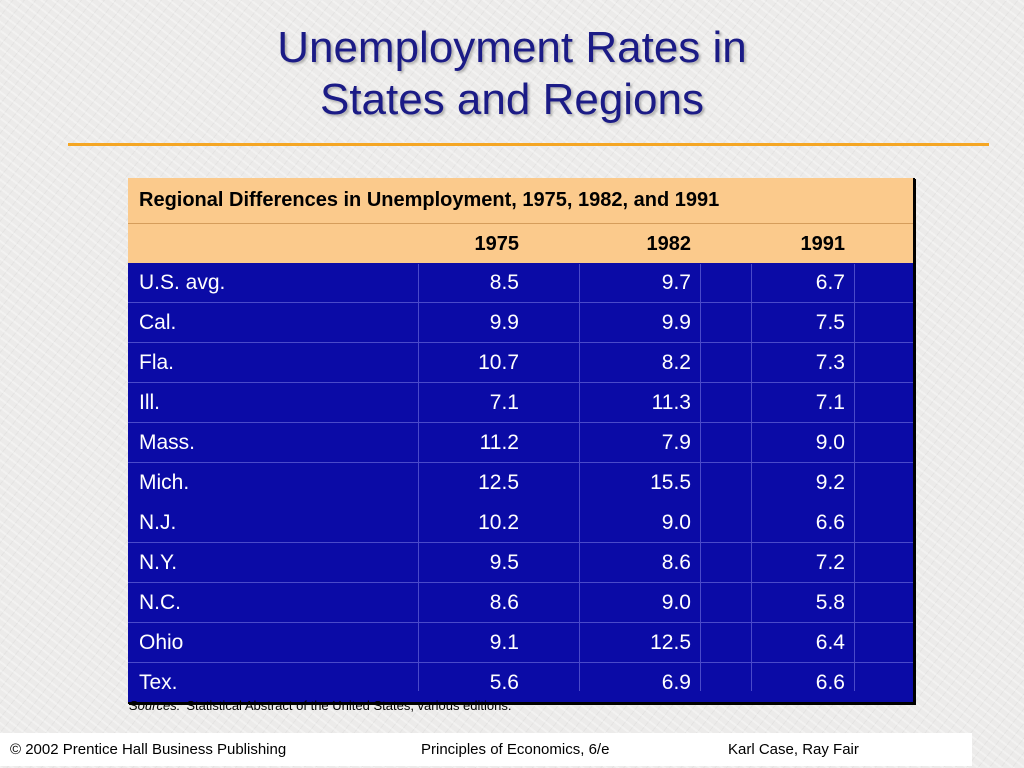 Image resolution: width=1024 pixels, height=768 pixels. Describe the element at coordinates (158, 682) in the screenshot. I see `row-label: Tex.` at that location.